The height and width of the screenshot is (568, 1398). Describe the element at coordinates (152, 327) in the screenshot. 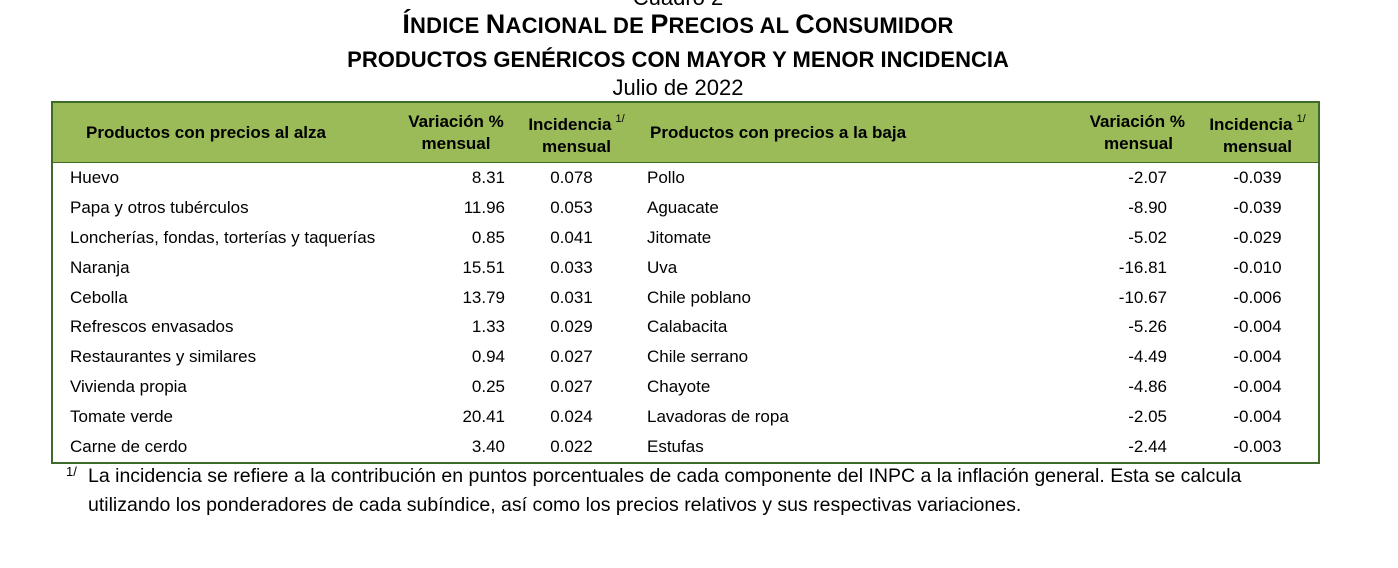

I see `product-up-name: Refrescos envasados` at that location.